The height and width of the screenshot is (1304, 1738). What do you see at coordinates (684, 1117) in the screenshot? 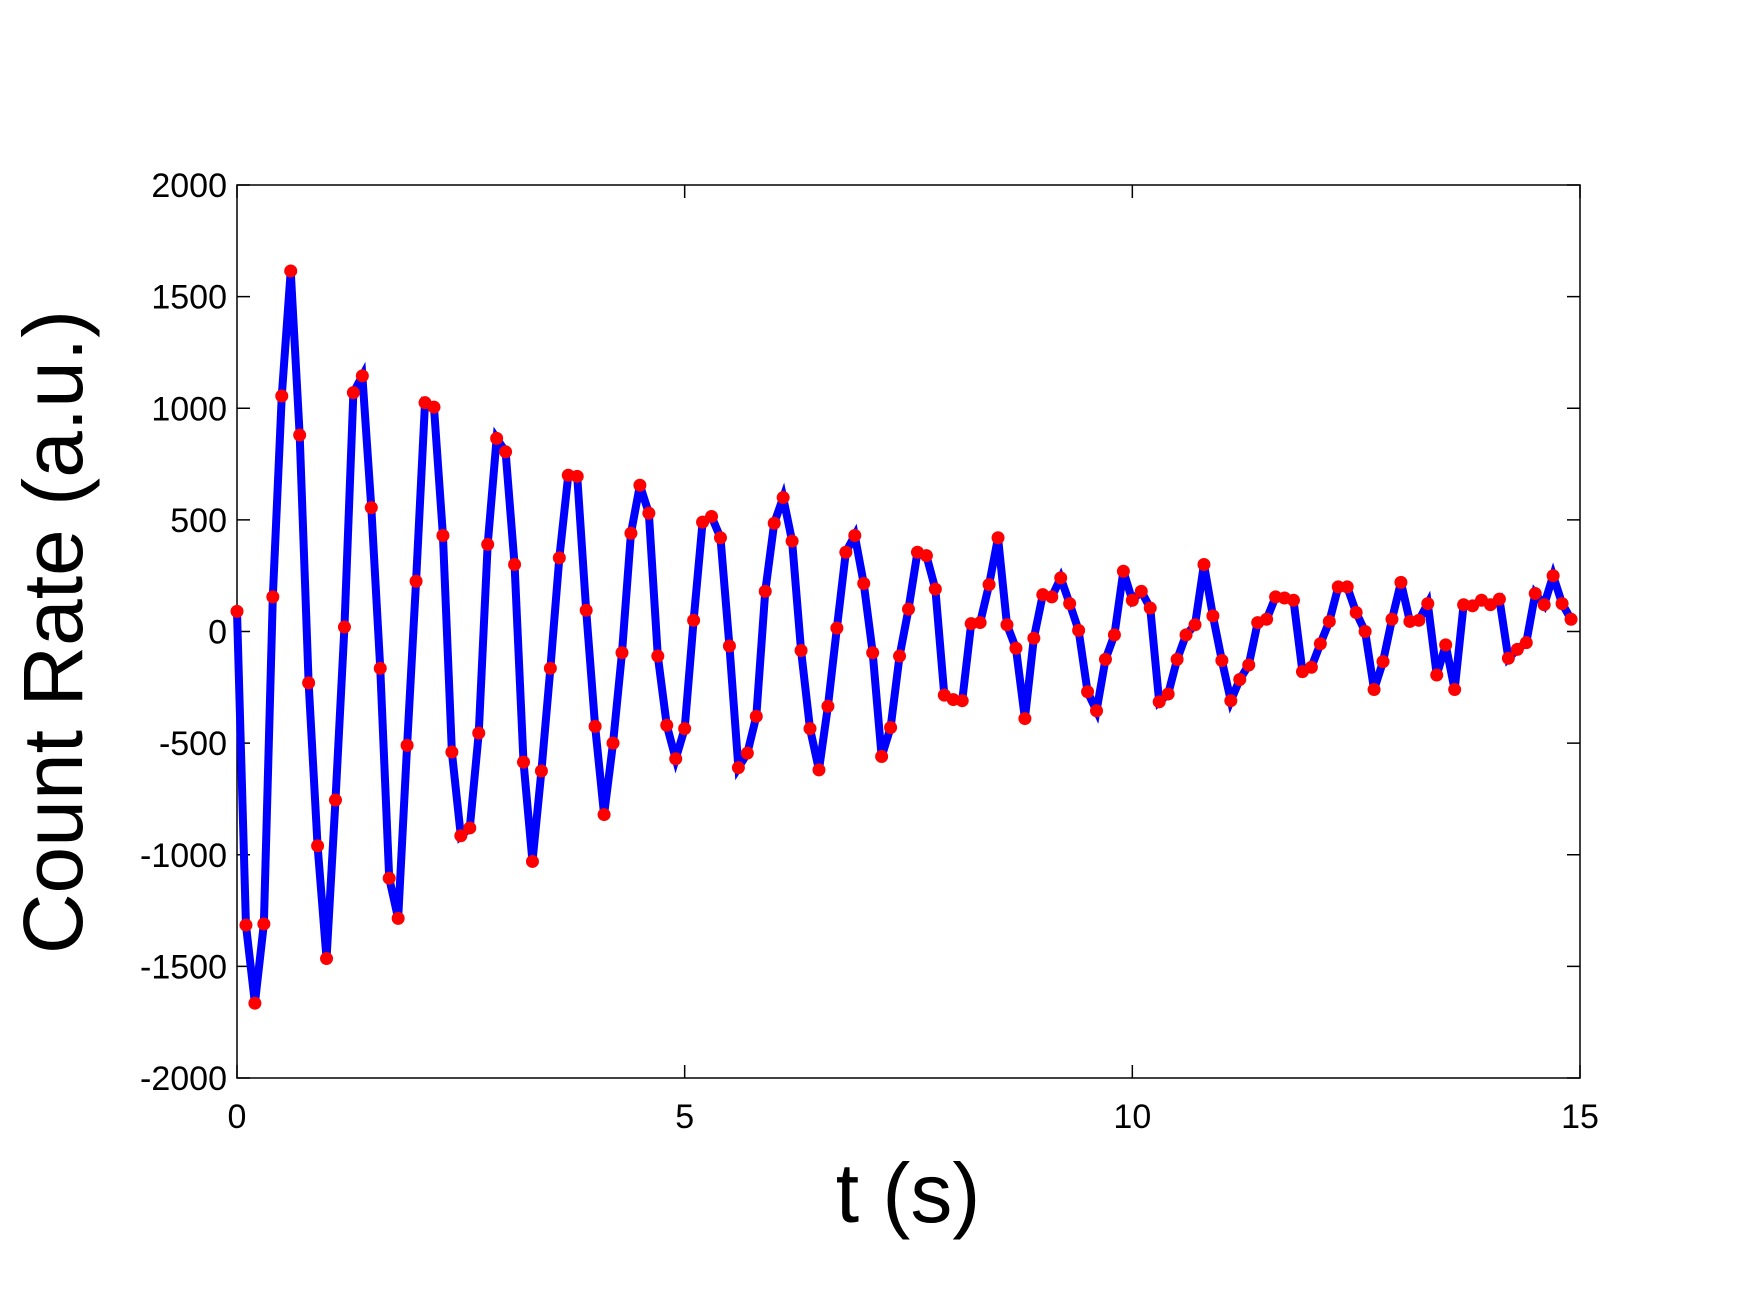
I see `x-tick-label: 5` at bounding box center [684, 1117].